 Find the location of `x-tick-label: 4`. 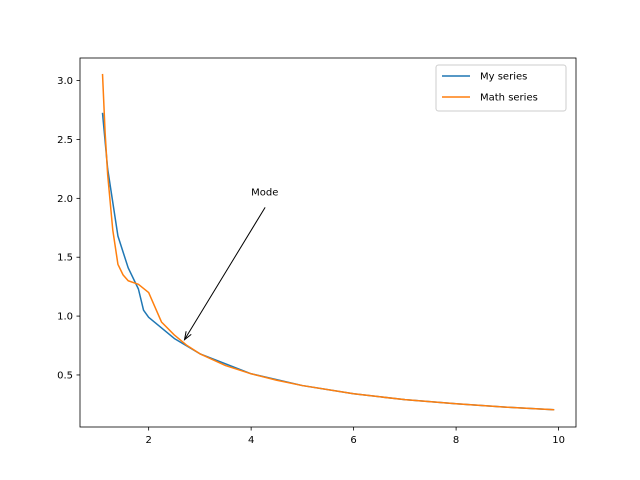

x-tick-label: 4 is located at coordinates (251, 440).